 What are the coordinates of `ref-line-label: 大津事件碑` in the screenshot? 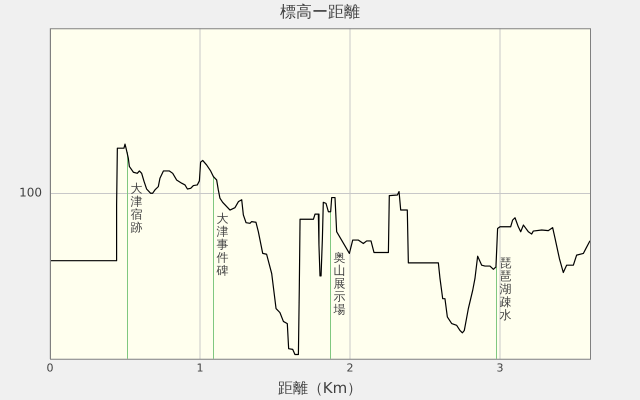 It's located at (222, 245).